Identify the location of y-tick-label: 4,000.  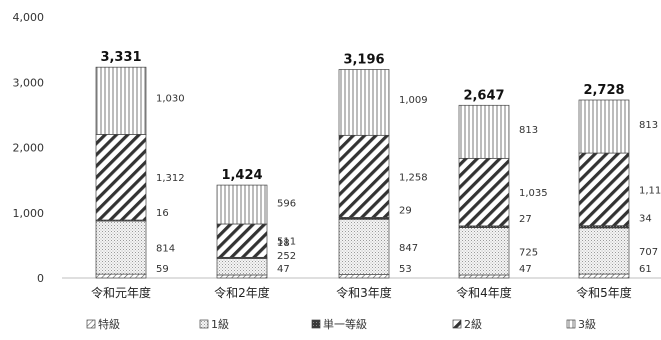
(29, 17).